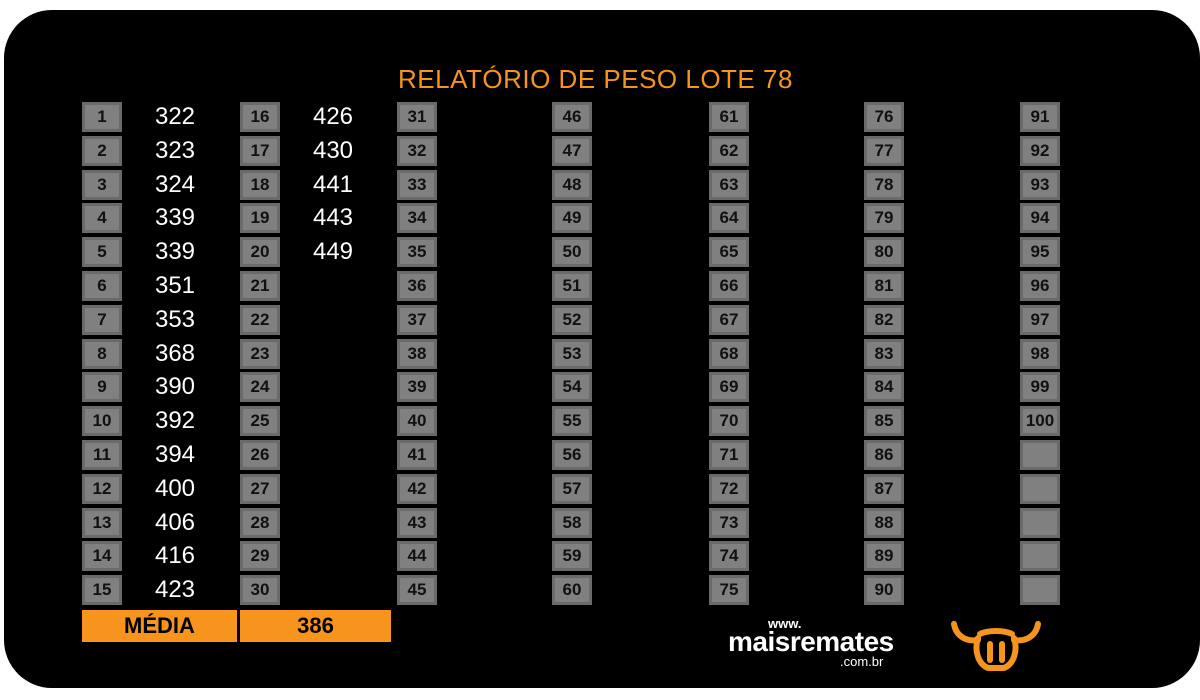  I want to click on slot-number: 62, so click(729, 151).